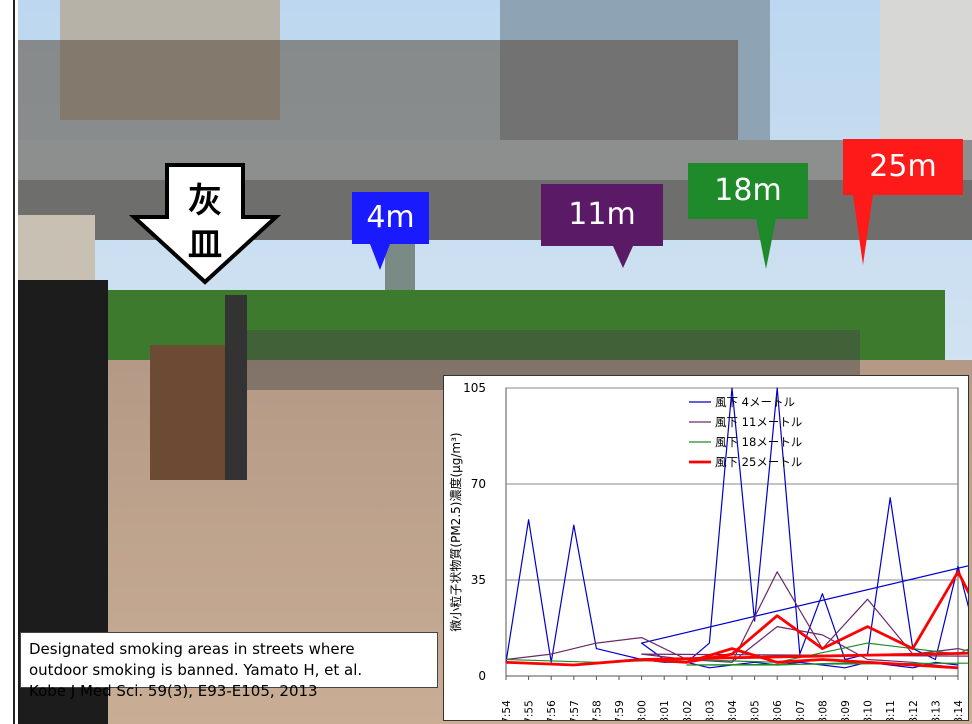 The image size is (972, 724). Describe the element at coordinates (823, 710) in the screenshot. I see `x-tick-label: 8:08` at that location.